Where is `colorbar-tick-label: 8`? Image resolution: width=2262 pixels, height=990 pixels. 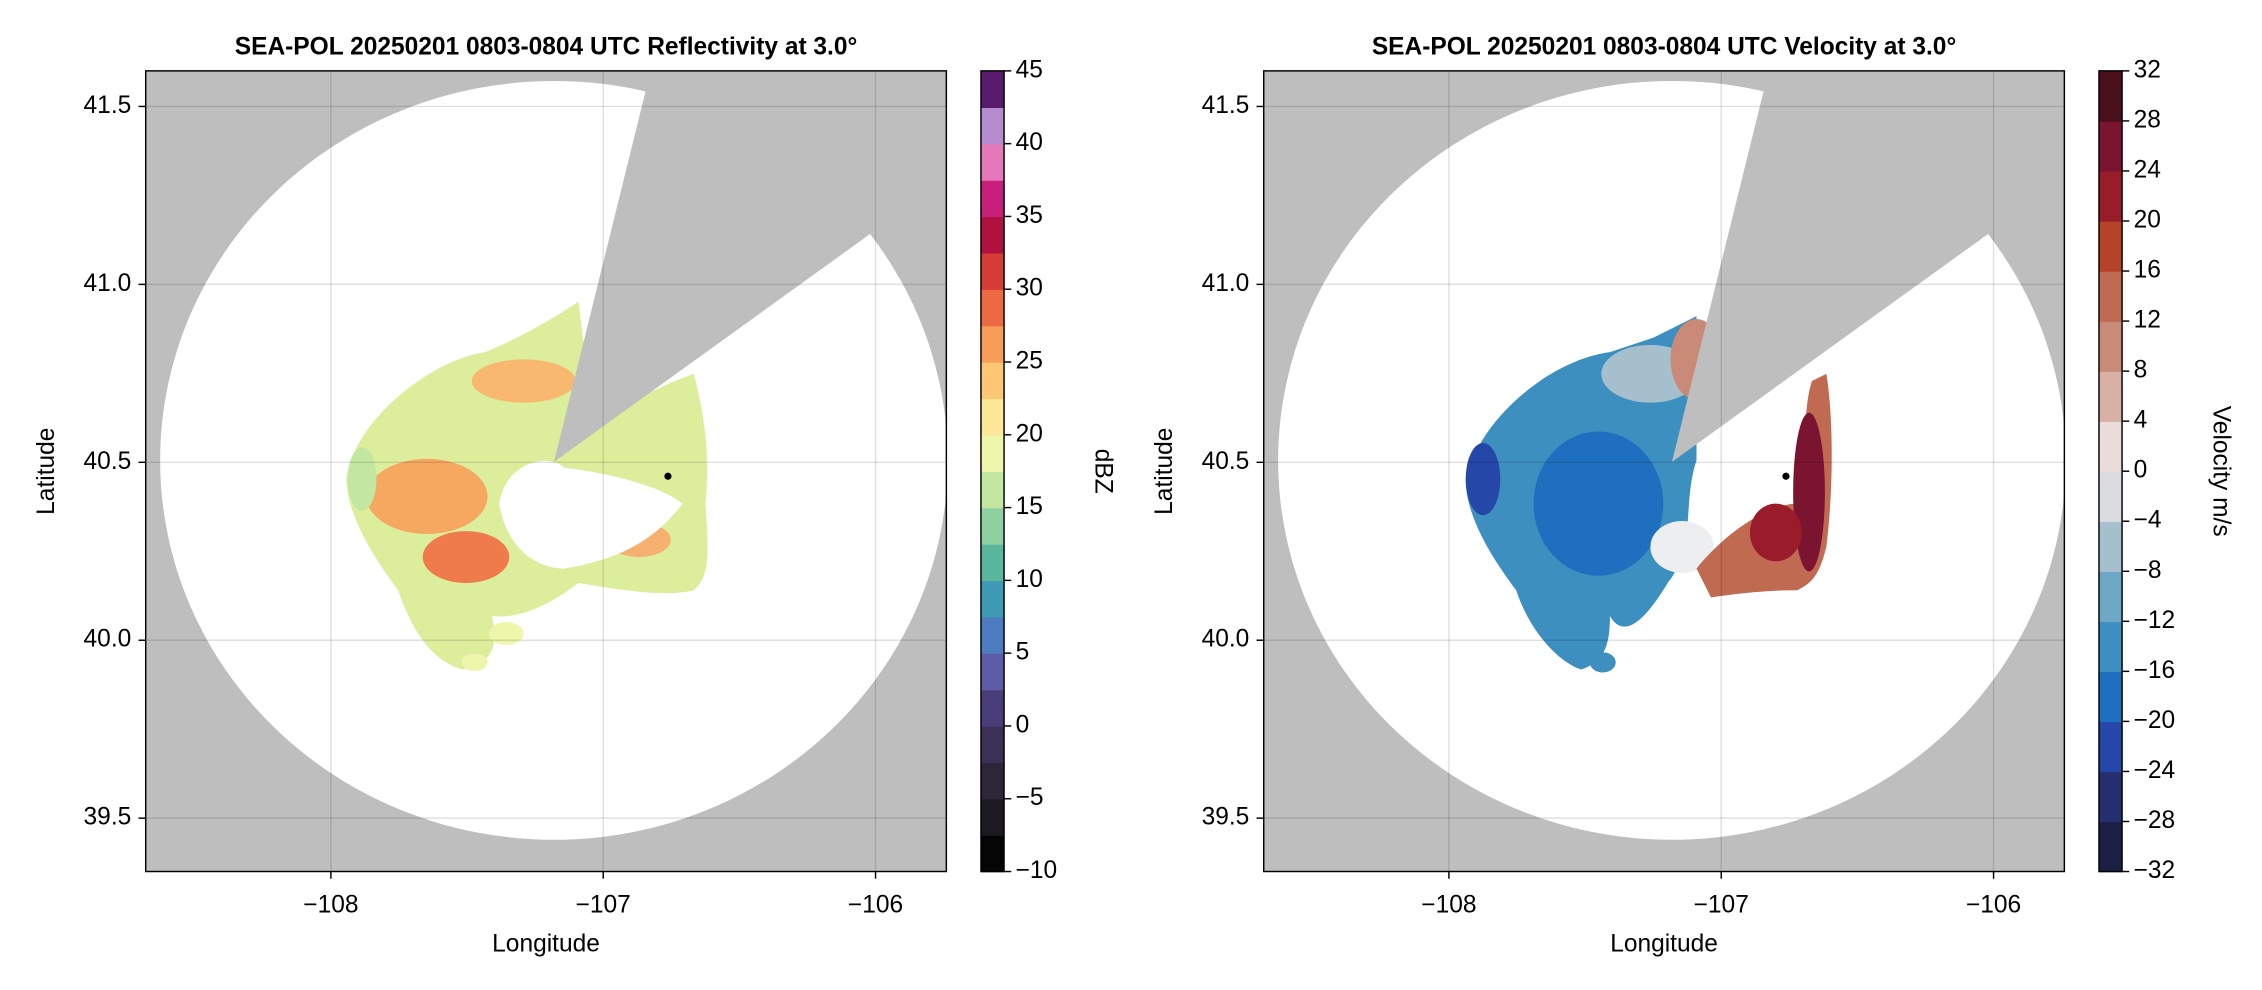
colorbar-tick-label: 8 is located at coordinates (2141, 370).